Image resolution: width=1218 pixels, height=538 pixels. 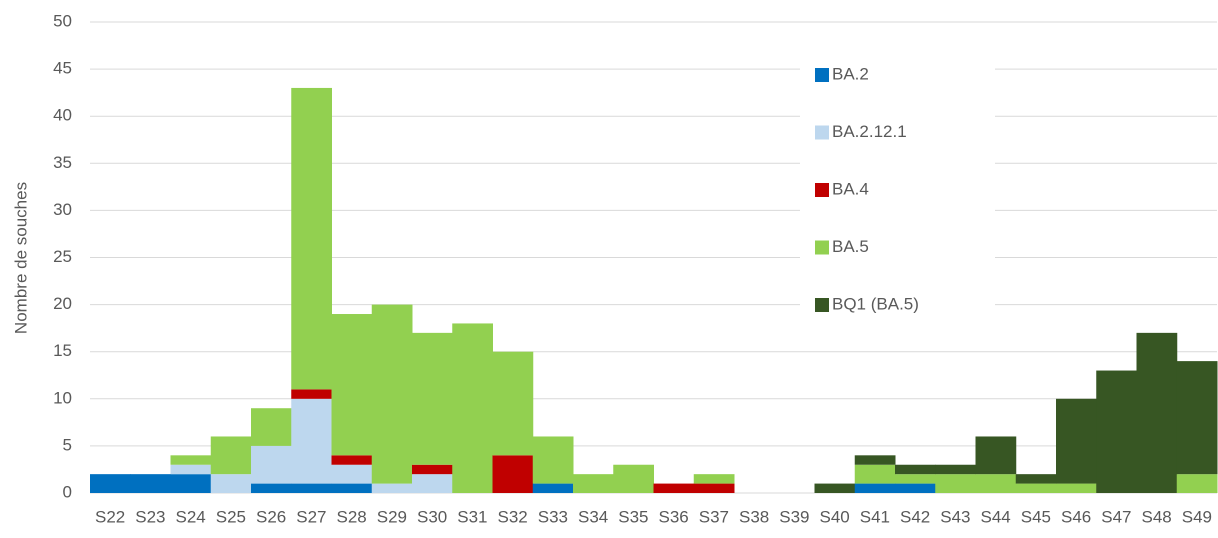 What do you see at coordinates (794, 516) in the screenshot?
I see `x-tick-label: S39` at bounding box center [794, 516].